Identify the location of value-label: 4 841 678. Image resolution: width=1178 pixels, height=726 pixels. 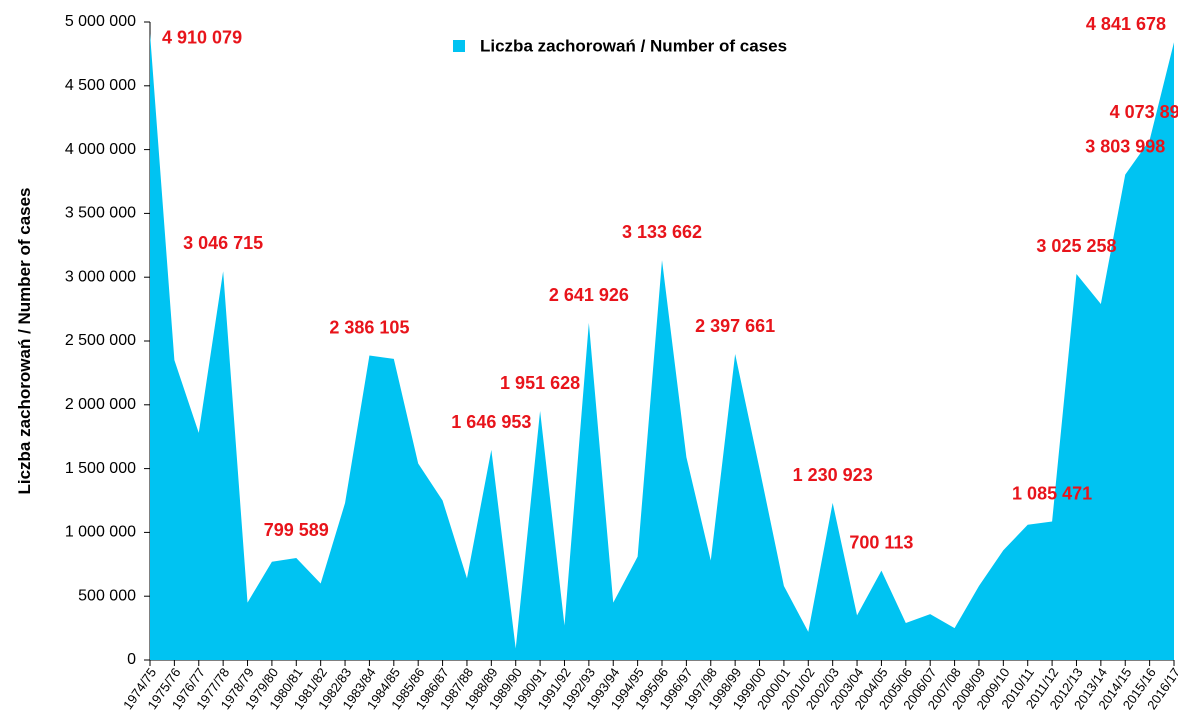
(1126, 24).